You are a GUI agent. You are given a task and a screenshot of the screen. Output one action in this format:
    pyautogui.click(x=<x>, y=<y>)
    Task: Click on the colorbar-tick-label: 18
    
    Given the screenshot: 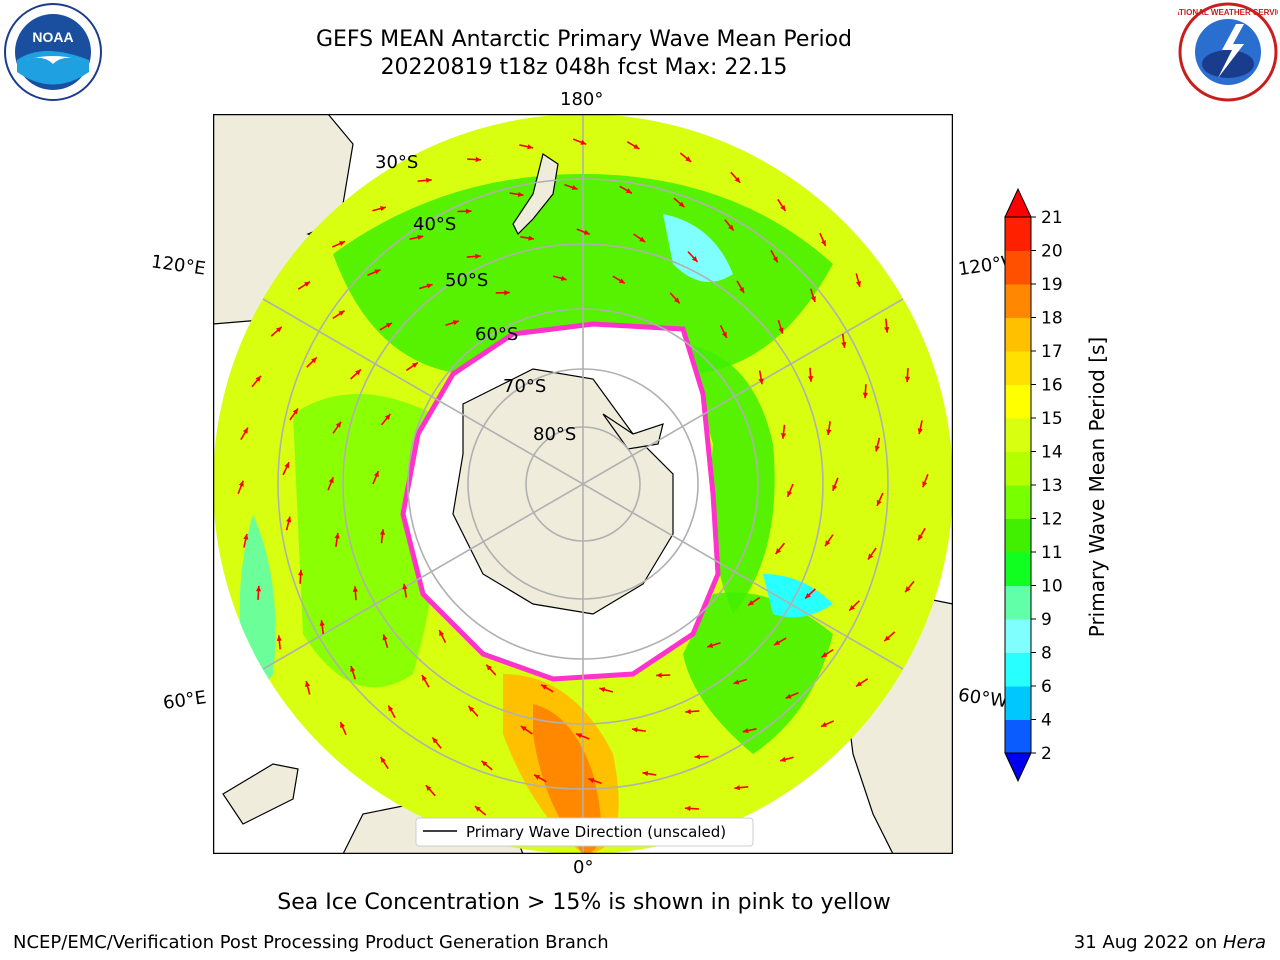 What is the action you would take?
    pyautogui.click(x=1052, y=319)
    